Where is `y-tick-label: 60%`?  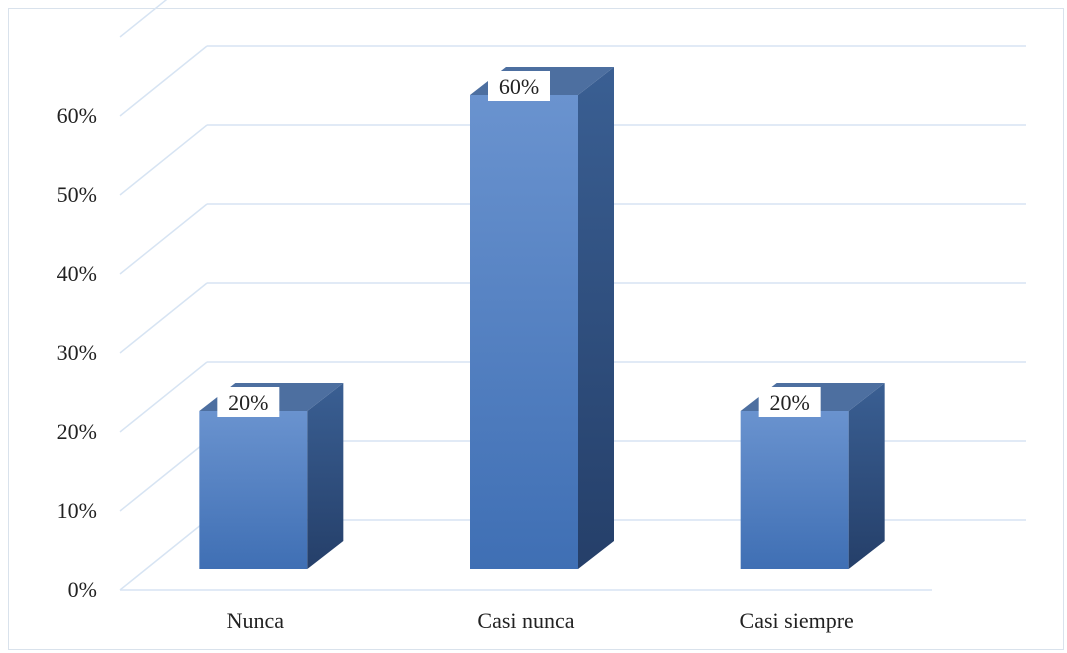
y-tick-label: 60% is located at coordinates (77, 115).